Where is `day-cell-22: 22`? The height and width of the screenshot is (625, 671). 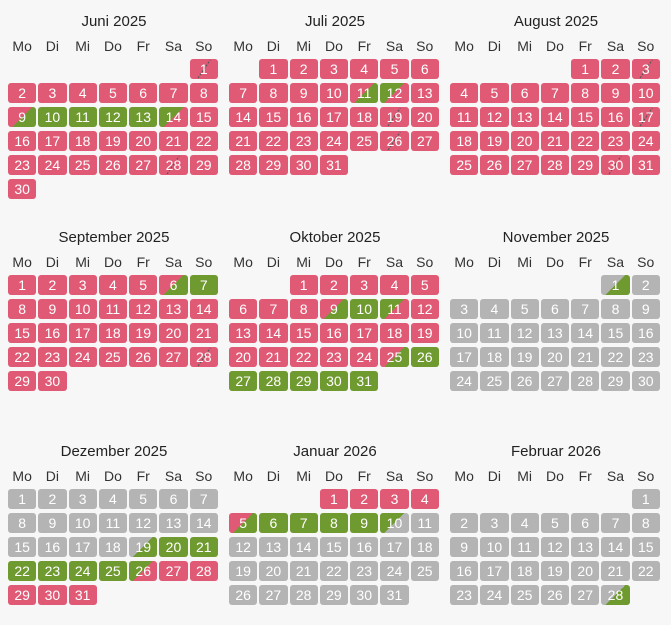
day-cell-22: 22 is located at coordinates (22, 571).